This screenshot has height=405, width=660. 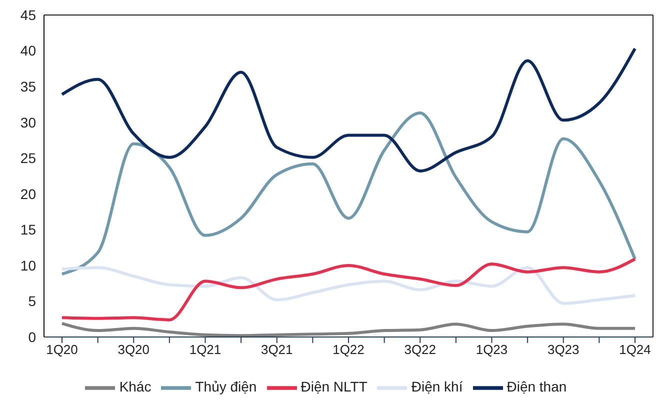 I want to click on x-tick-label: 3Q20, so click(x=134, y=350).